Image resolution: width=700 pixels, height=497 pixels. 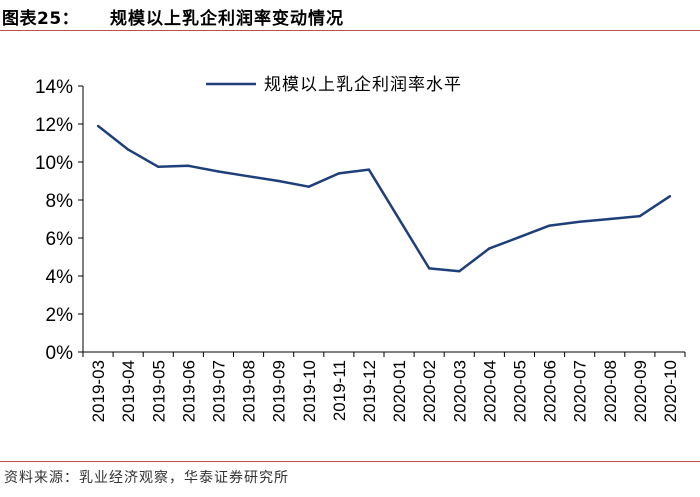 What do you see at coordinates (98, 391) in the screenshot?
I see `x-tick-label: 2019-03` at bounding box center [98, 391].